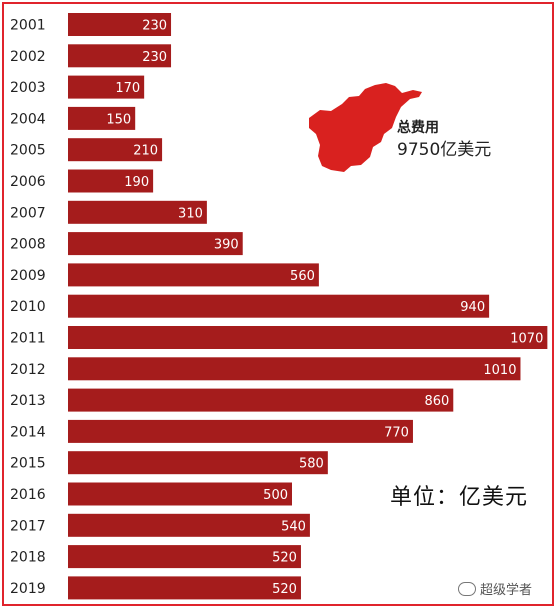 The height and width of the screenshot is (610, 558). What do you see at coordinates (275, 495) in the screenshot?
I see `bar-value-label: 500` at bounding box center [275, 495].